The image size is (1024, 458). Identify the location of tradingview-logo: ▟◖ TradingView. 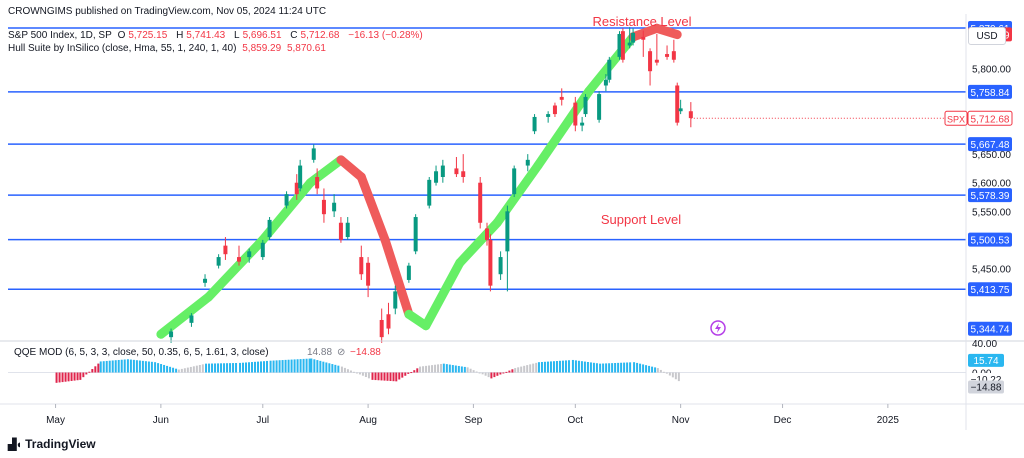
(52, 444).